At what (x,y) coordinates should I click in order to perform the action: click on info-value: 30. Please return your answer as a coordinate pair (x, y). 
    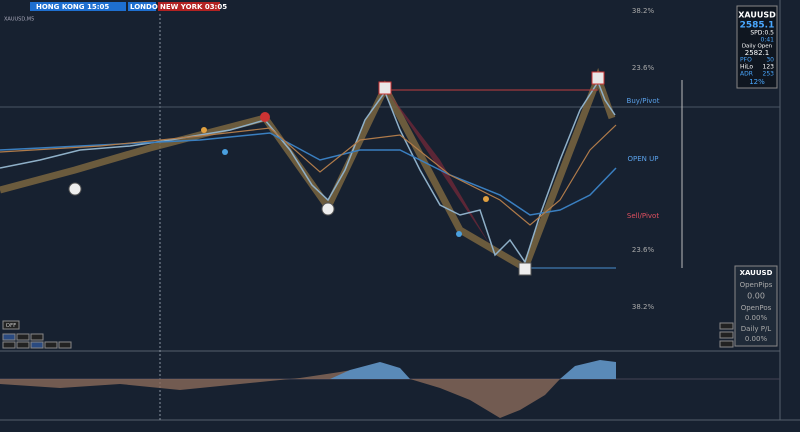
    Looking at the image, I should click on (770, 60).